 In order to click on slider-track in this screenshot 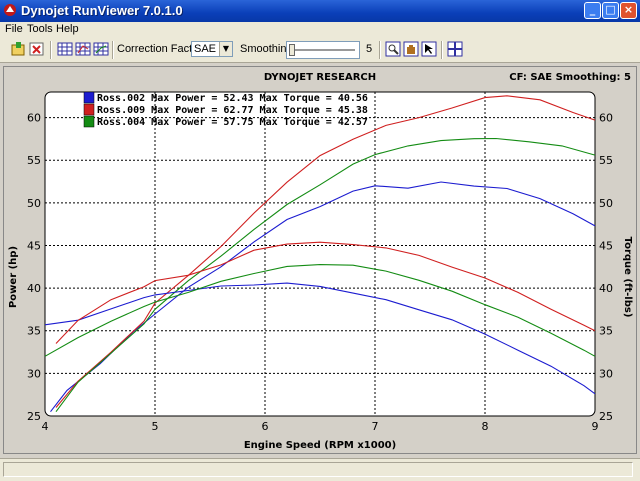, I will do `click(323, 50)`.